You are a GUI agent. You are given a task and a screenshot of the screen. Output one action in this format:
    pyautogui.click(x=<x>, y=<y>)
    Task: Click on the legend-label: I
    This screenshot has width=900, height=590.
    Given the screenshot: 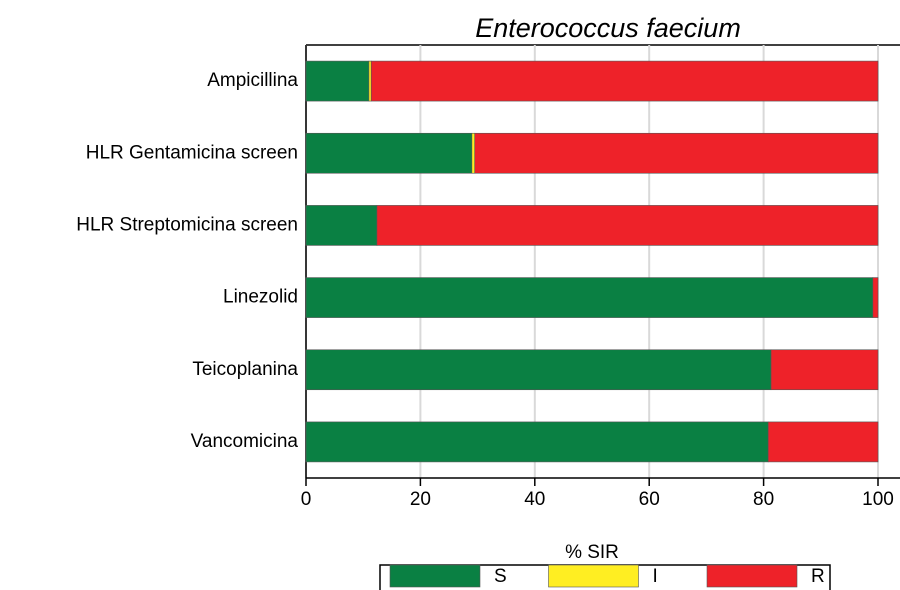 What is the action you would take?
    pyautogui.click(x=655, y=576)
    